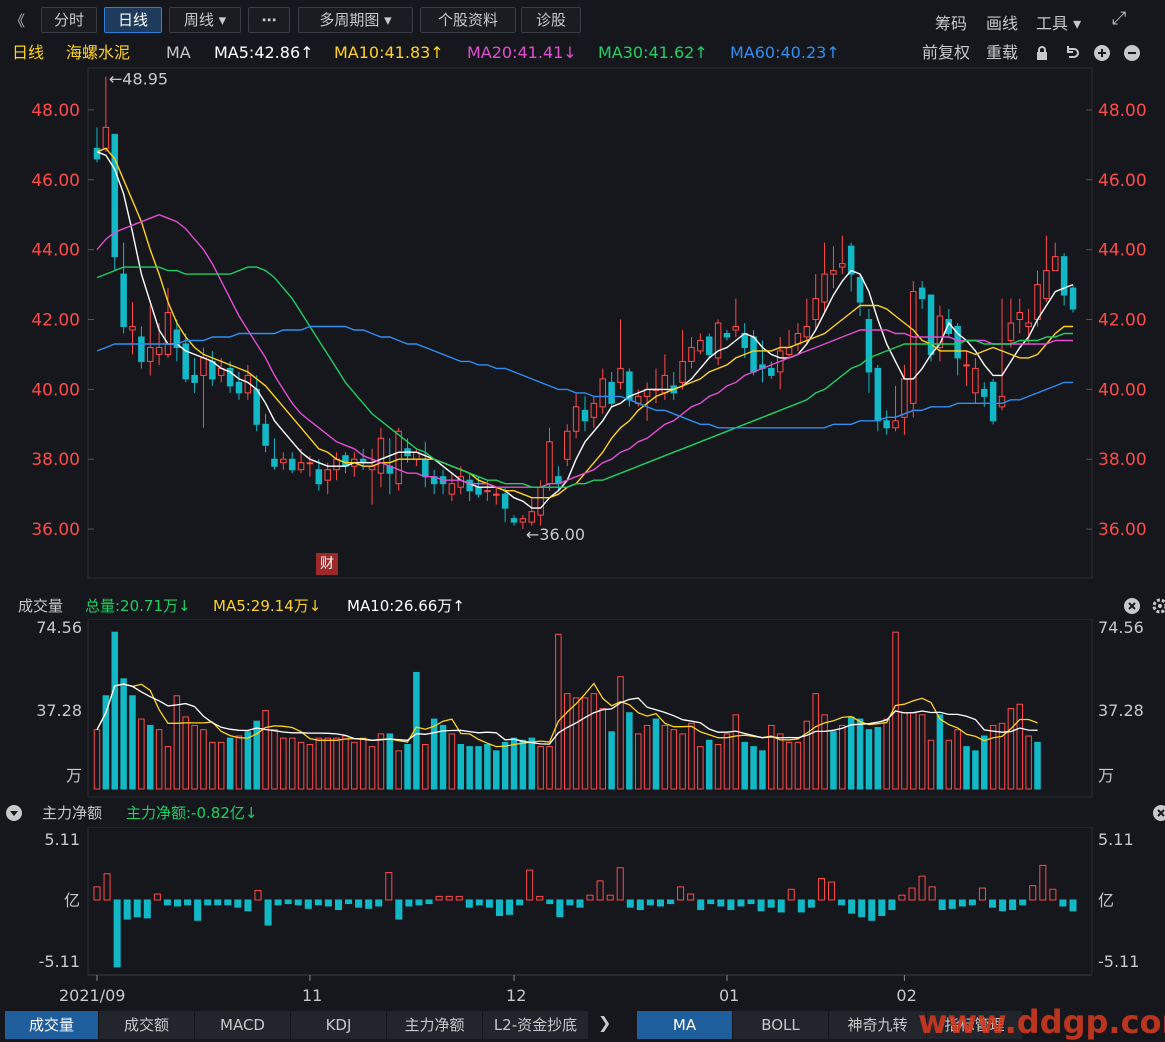  What do you see at coordinates (785, 52) in the screenshot?
I see `ma60-readout: MA60:40.23↑` at bounding box center [785, 52].